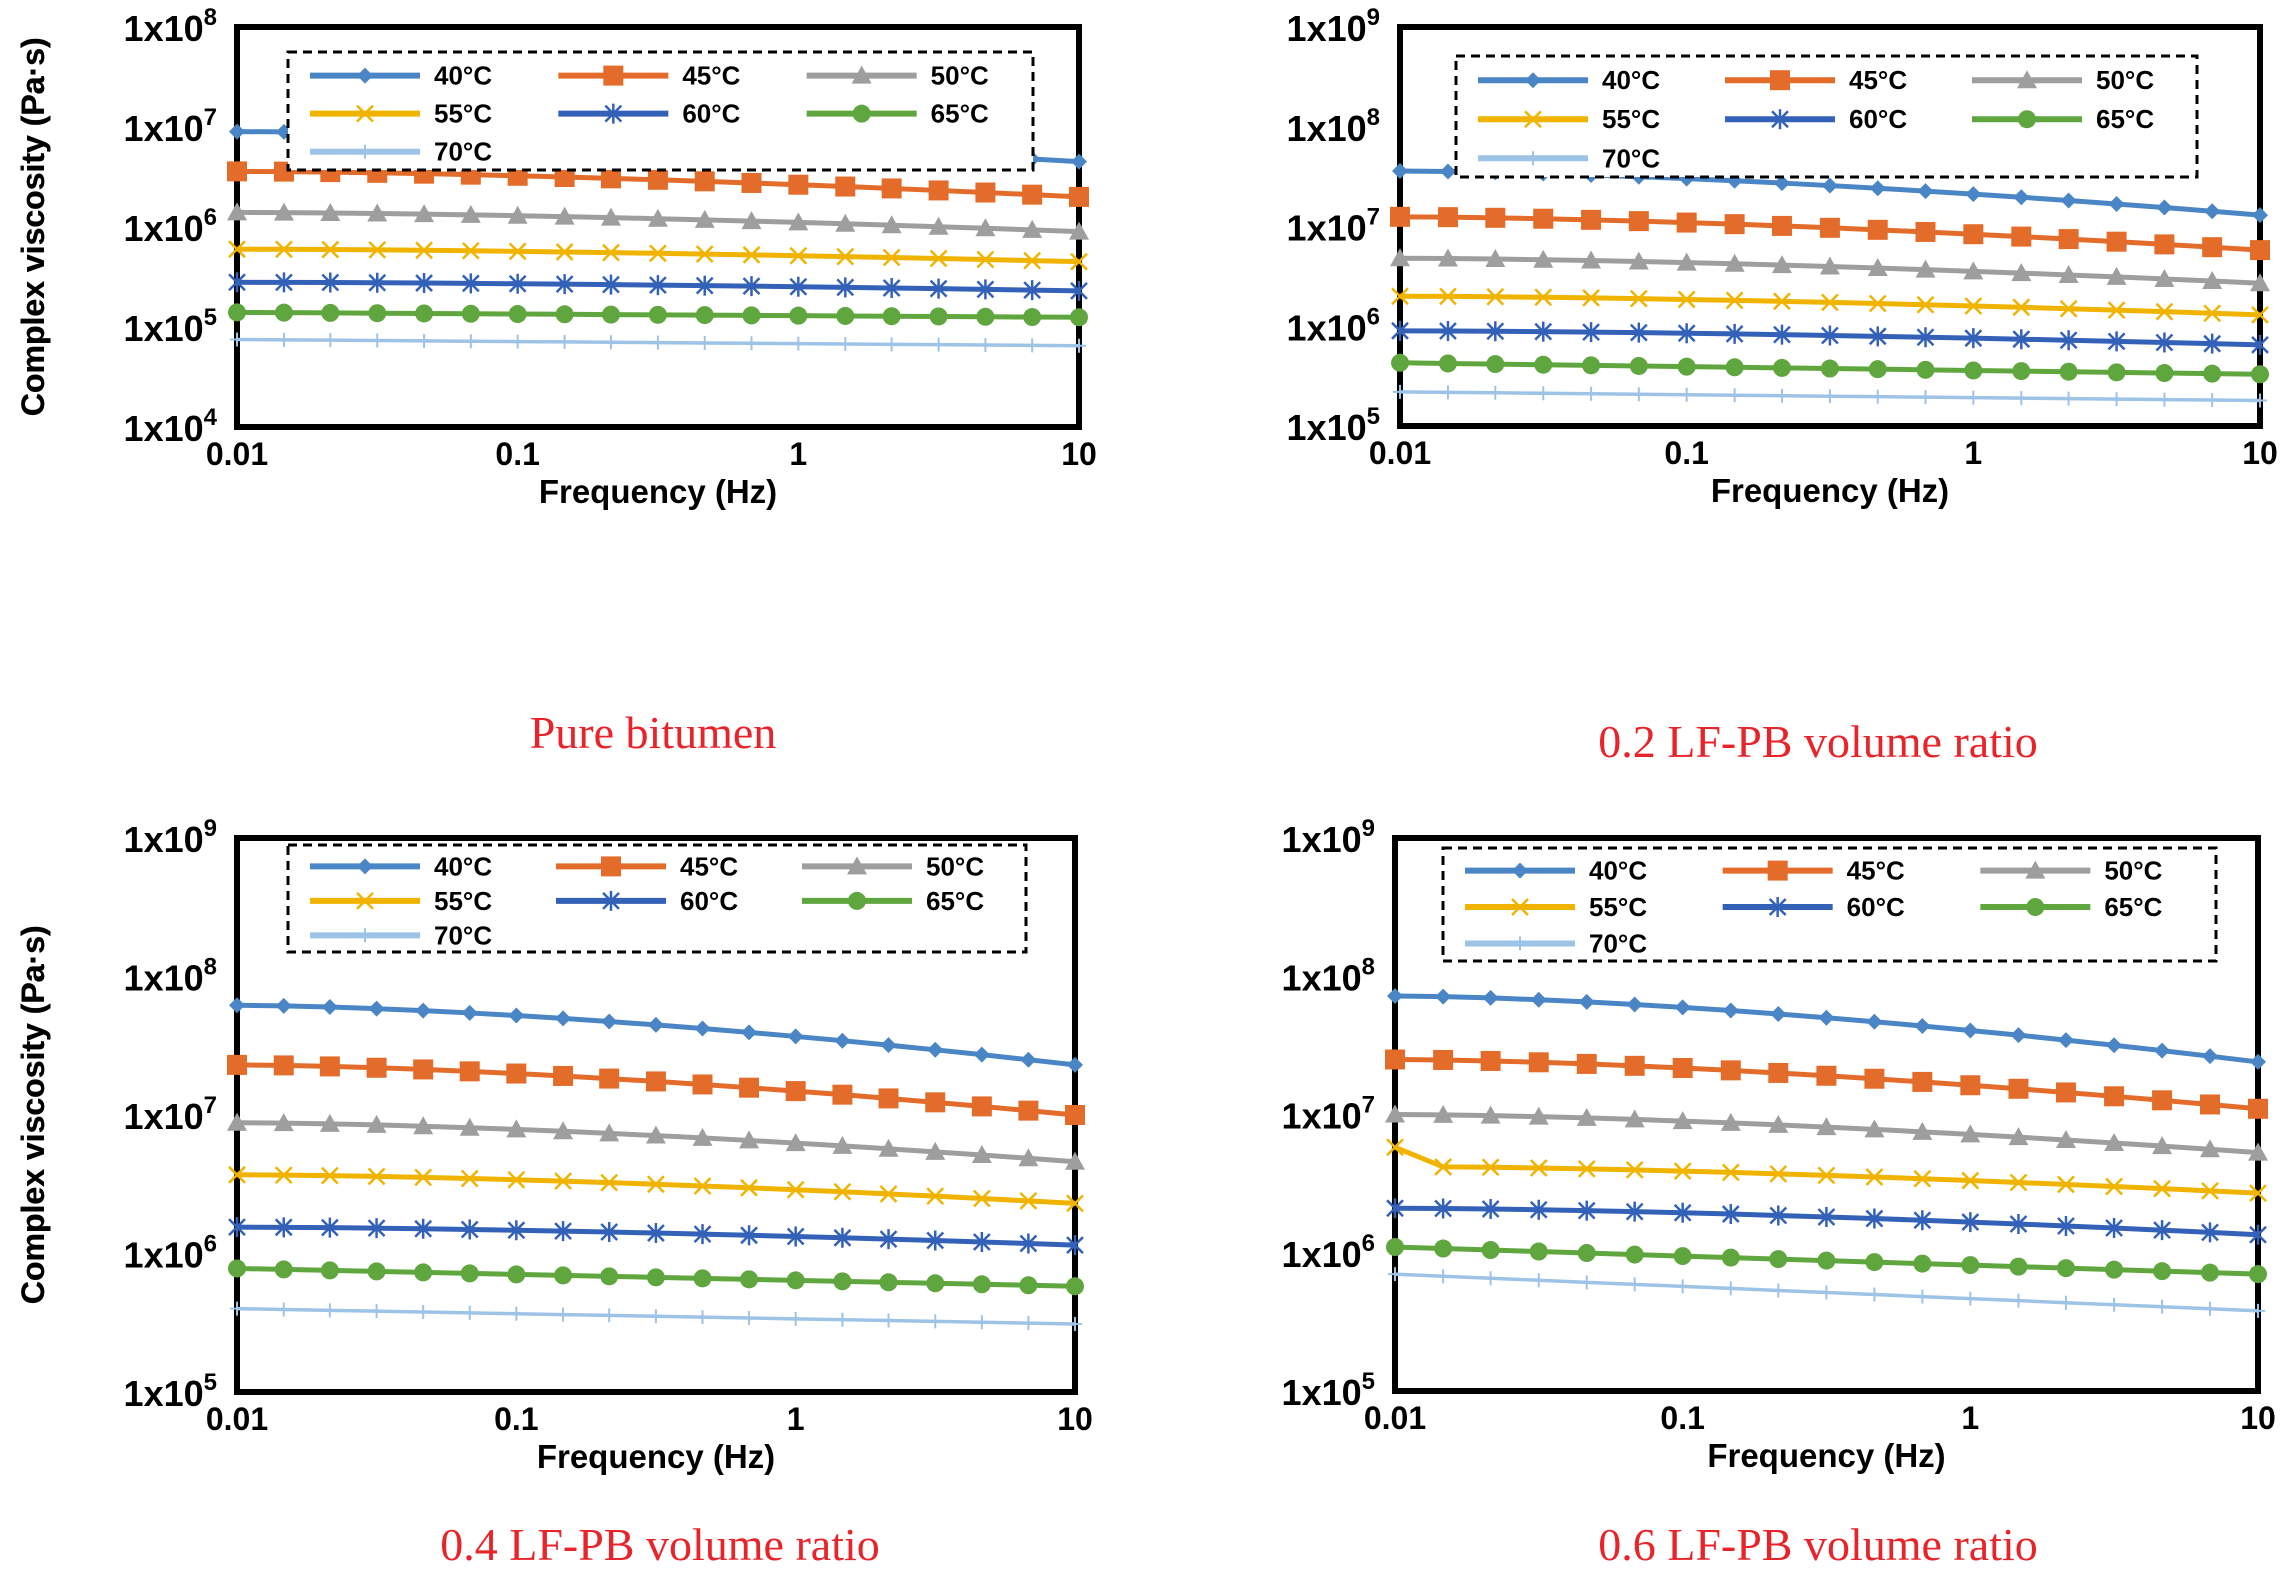 The height and width of the screenshot is (1591, 2294). I want to click on y-tick-label: 1x10⁷, so click(1328, 1114).